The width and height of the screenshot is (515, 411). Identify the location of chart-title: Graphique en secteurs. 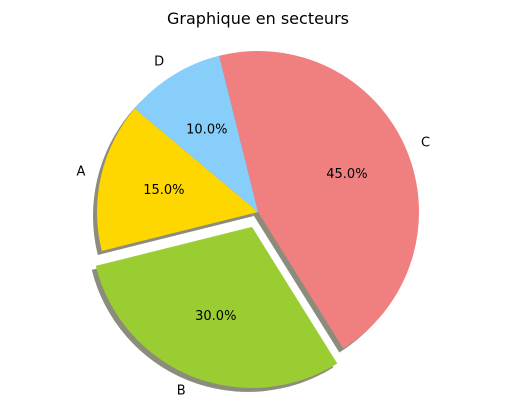
(258, 18).